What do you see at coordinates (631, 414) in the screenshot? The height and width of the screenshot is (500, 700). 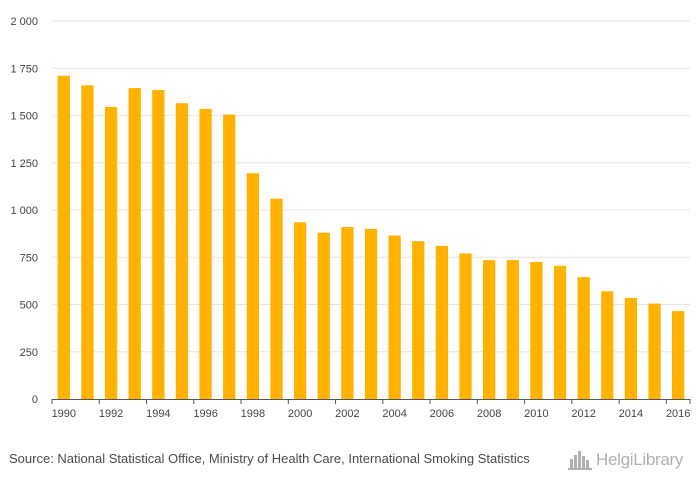 I see `x-tick-label: 2014` at bounding box center [631, 414].